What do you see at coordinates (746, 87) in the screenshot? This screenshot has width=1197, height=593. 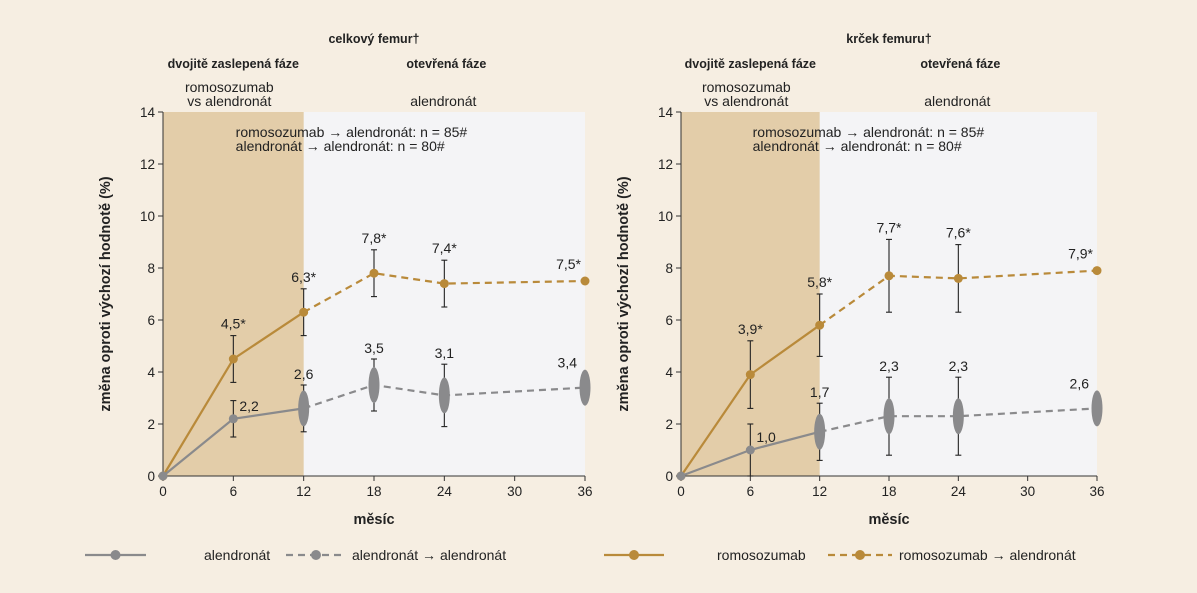 I see `blinded-arm-label: romosozumab` at bounding box center [746, 87].